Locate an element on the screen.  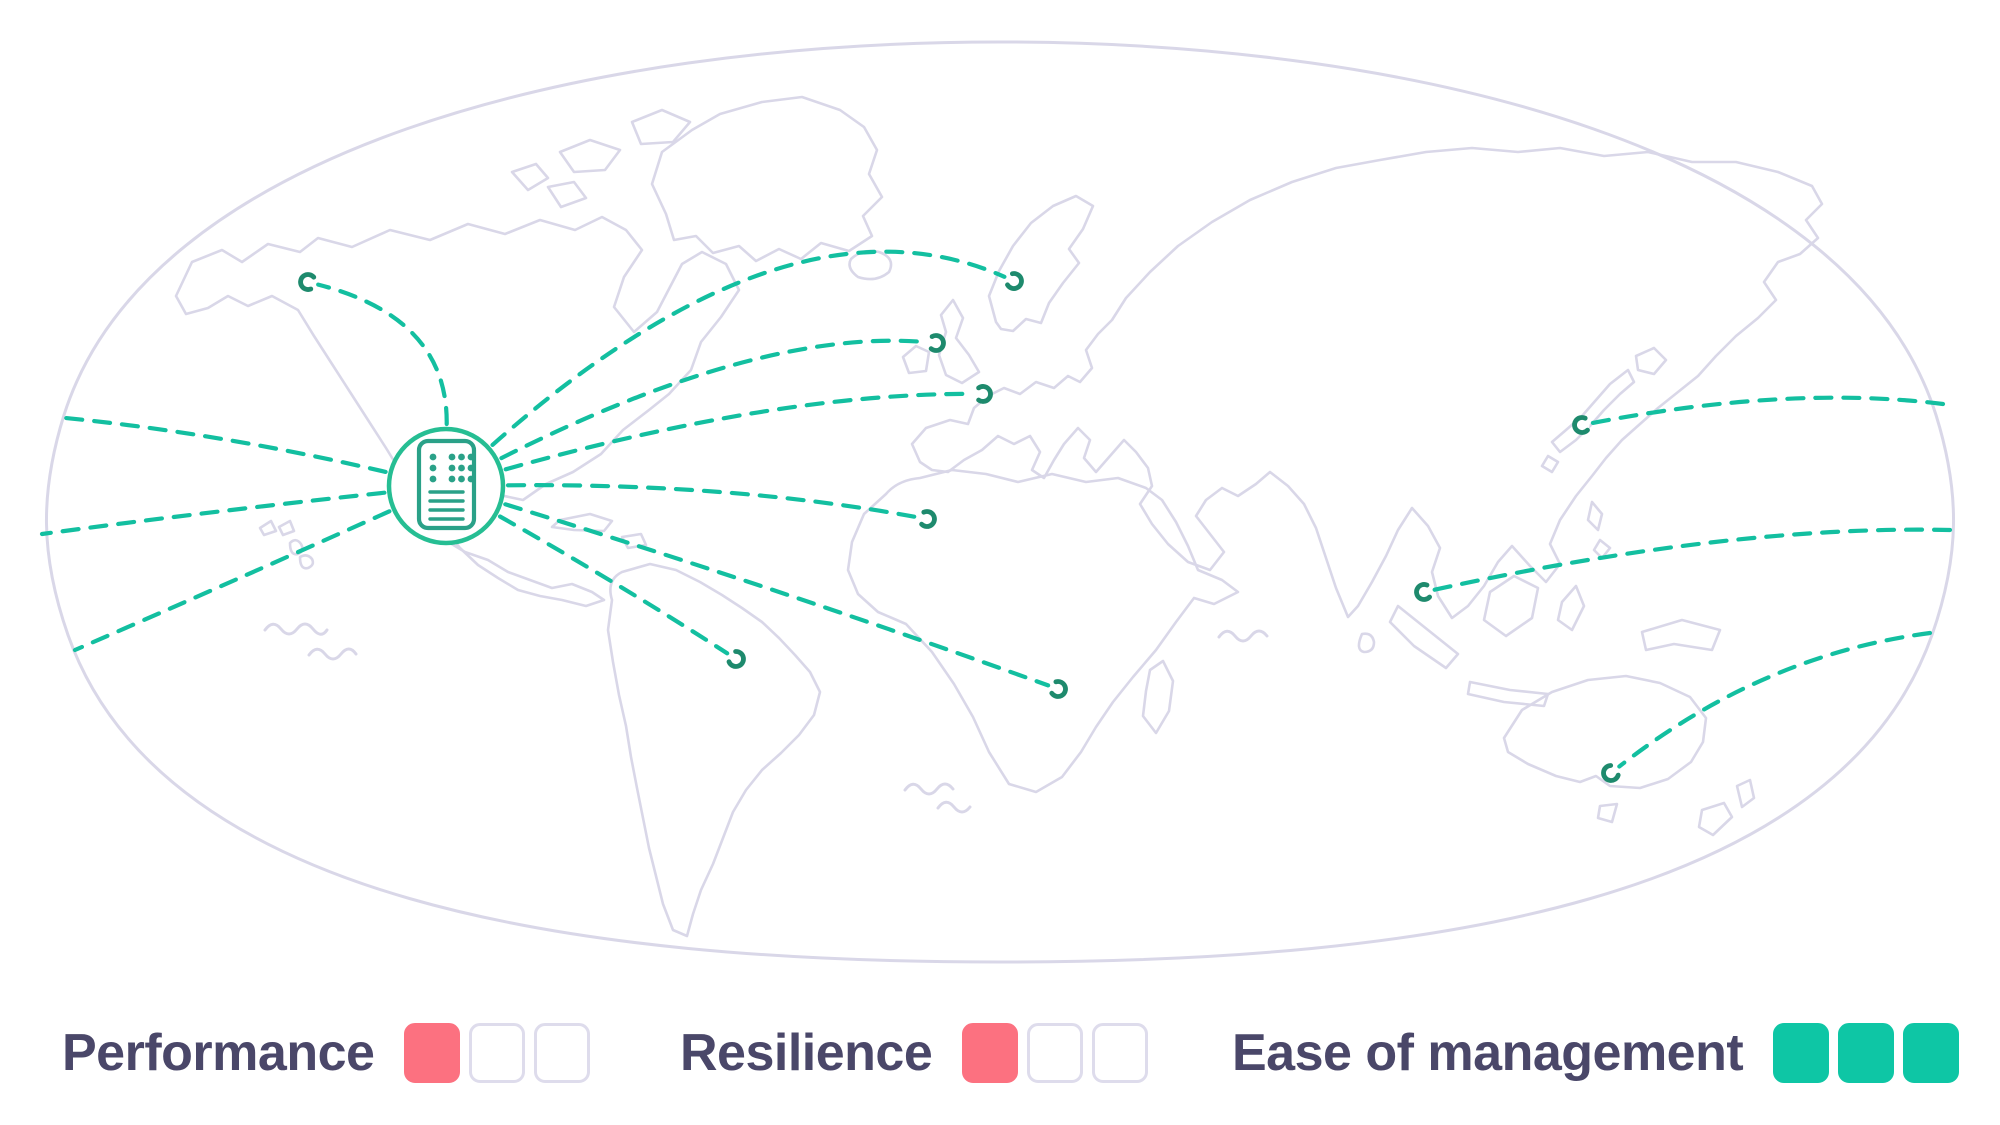
endpoint-marker-north-africa is located at coordinates (928, 519).